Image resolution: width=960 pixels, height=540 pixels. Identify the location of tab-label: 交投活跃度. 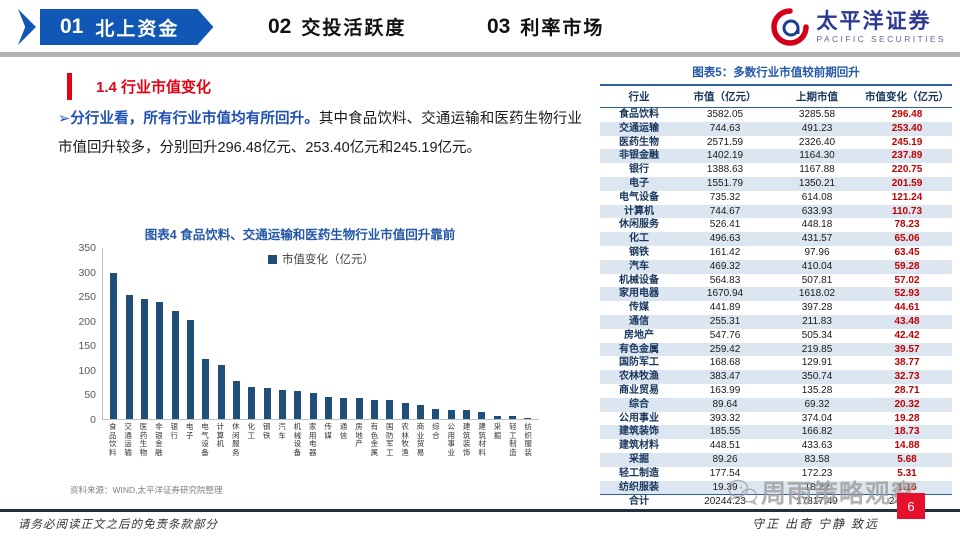
(354, 28).